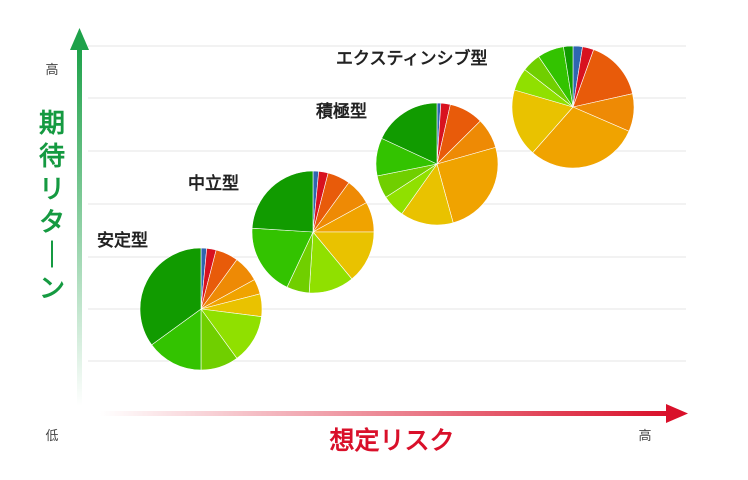 This screenshot has width=748, height=480. What do you see at coordinates (52, 289) in the screenshot?
I see `y-axis-label-char: ン` at bounding box center [52, 289].